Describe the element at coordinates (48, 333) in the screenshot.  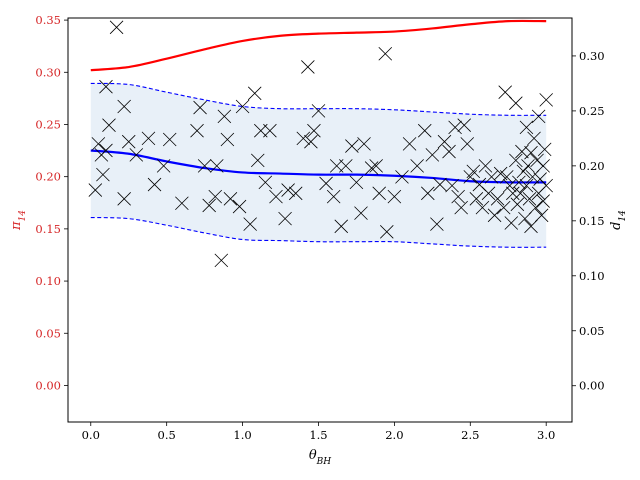
I see `y-left-tick-label: 0.05` at that location.